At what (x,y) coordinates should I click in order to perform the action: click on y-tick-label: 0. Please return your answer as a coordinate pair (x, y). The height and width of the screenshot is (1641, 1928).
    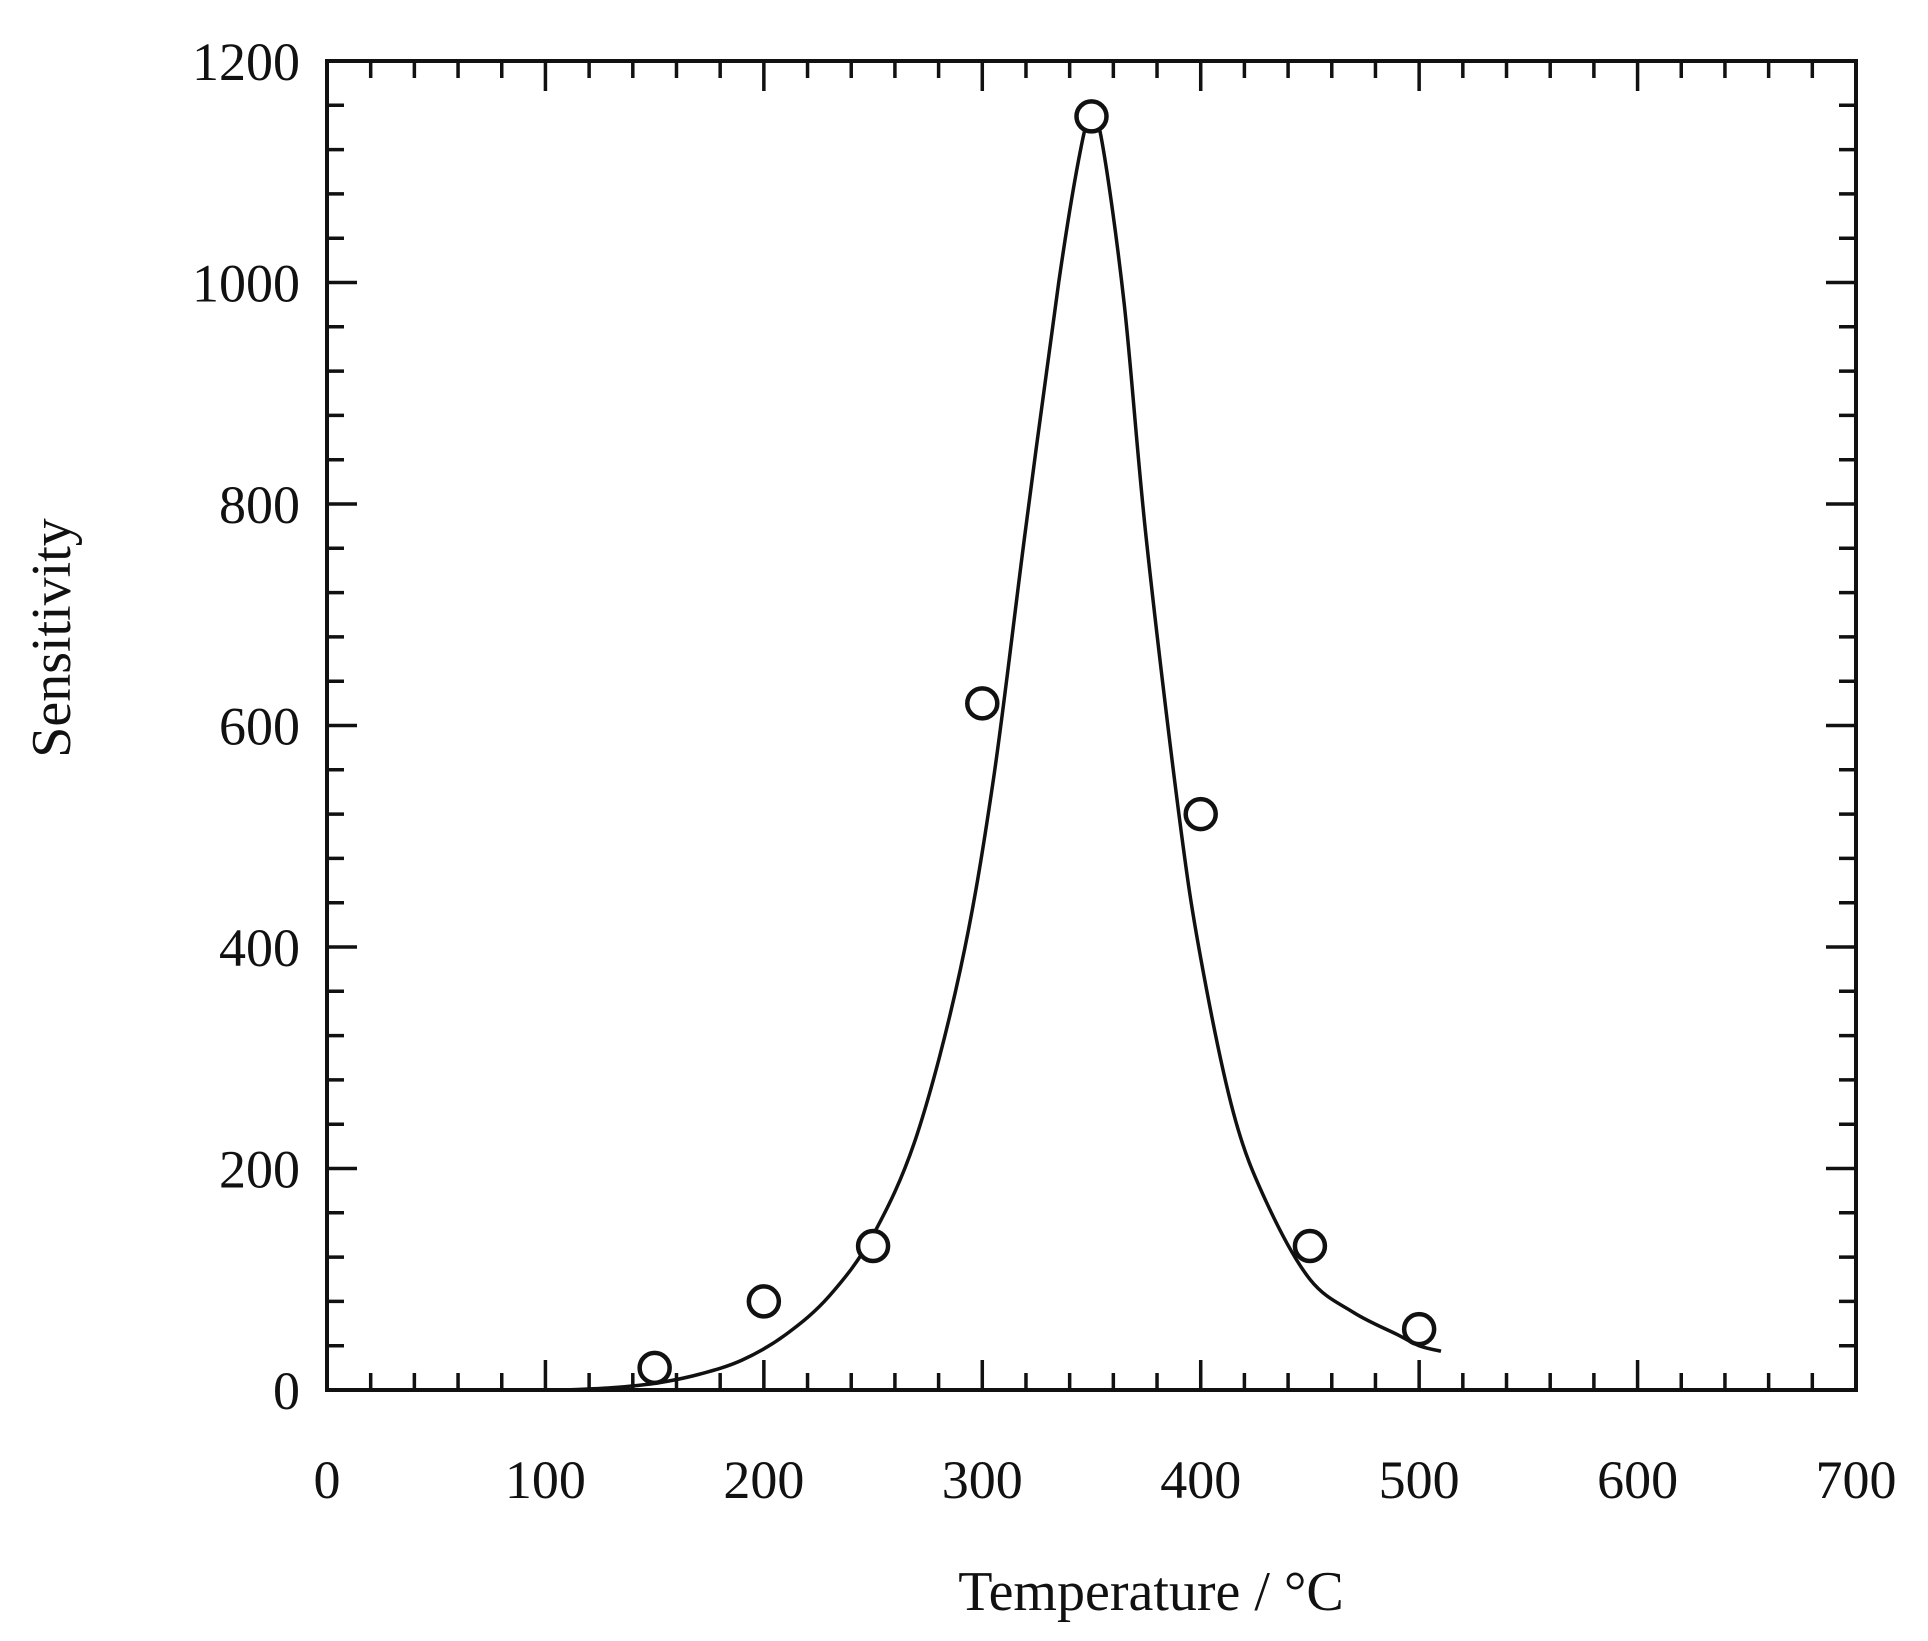
    Looking at the image, I should click on (286, 1391).